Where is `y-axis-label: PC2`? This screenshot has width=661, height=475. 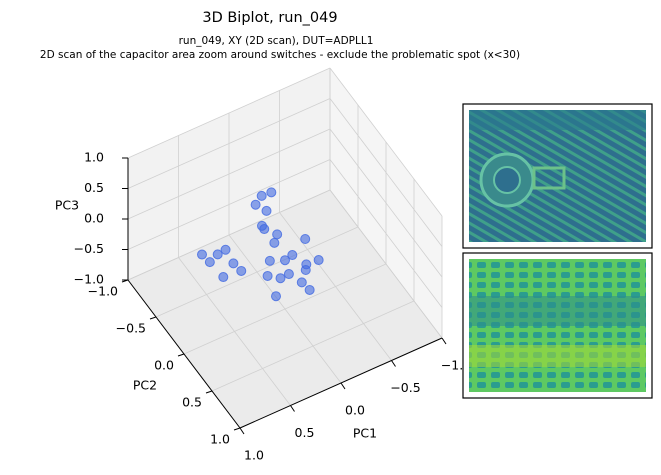
y-axis-label: PC2 is located at coordinates (145, 385).